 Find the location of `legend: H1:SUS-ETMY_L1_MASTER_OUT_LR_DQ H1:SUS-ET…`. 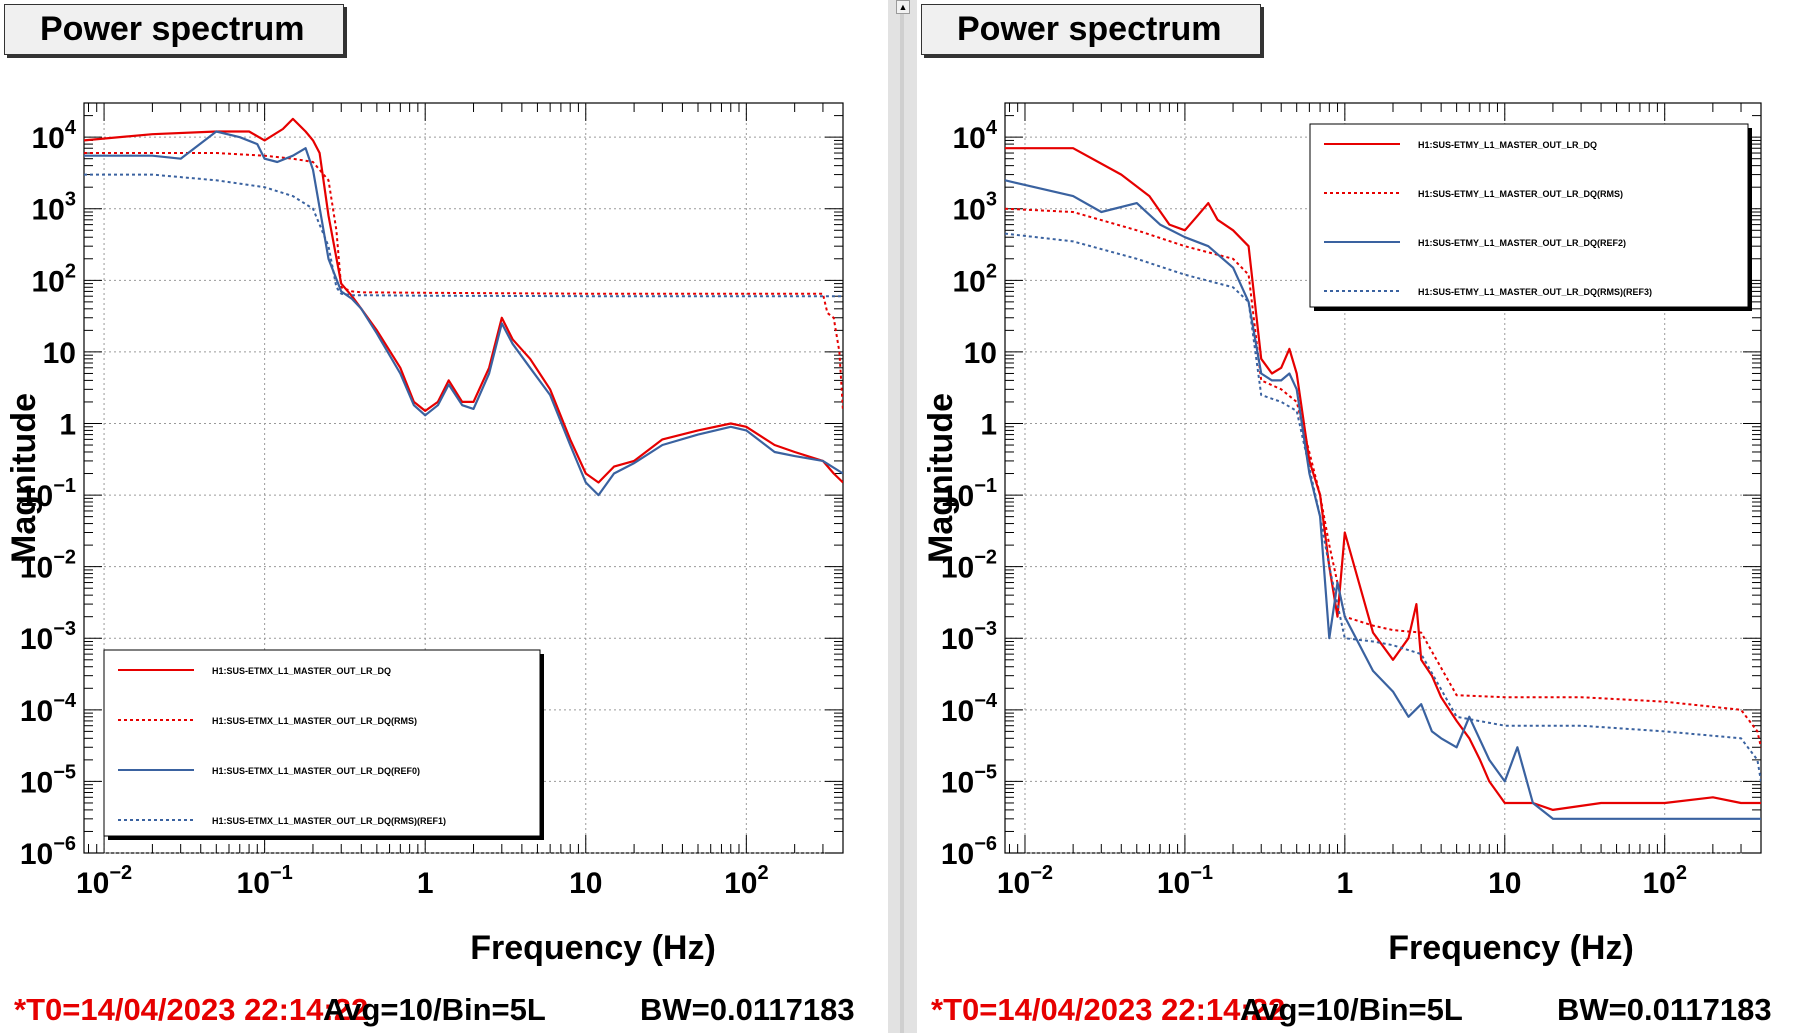

legend: H1:SUS-ETMY_L1_MASTER_OUT_LR_DQ H1:SUS-ET… is located at coordinates (1530, 217).